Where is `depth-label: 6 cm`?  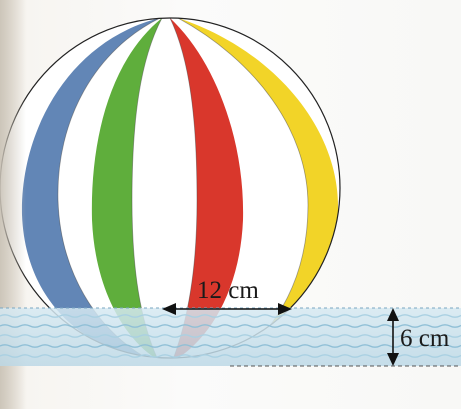 depth-label: 6 cm is located at coordinates (425, 338).